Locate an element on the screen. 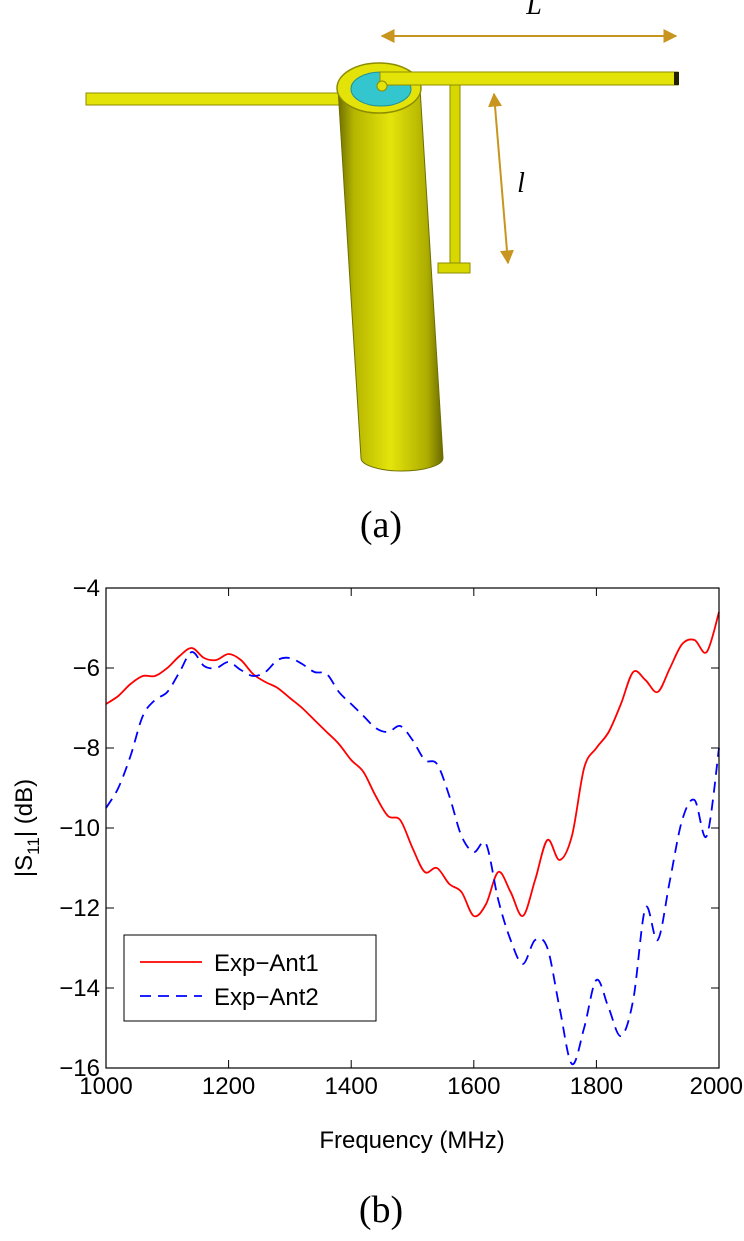  y-axis-label-prefix: |S is located at coordinates (24, 866).